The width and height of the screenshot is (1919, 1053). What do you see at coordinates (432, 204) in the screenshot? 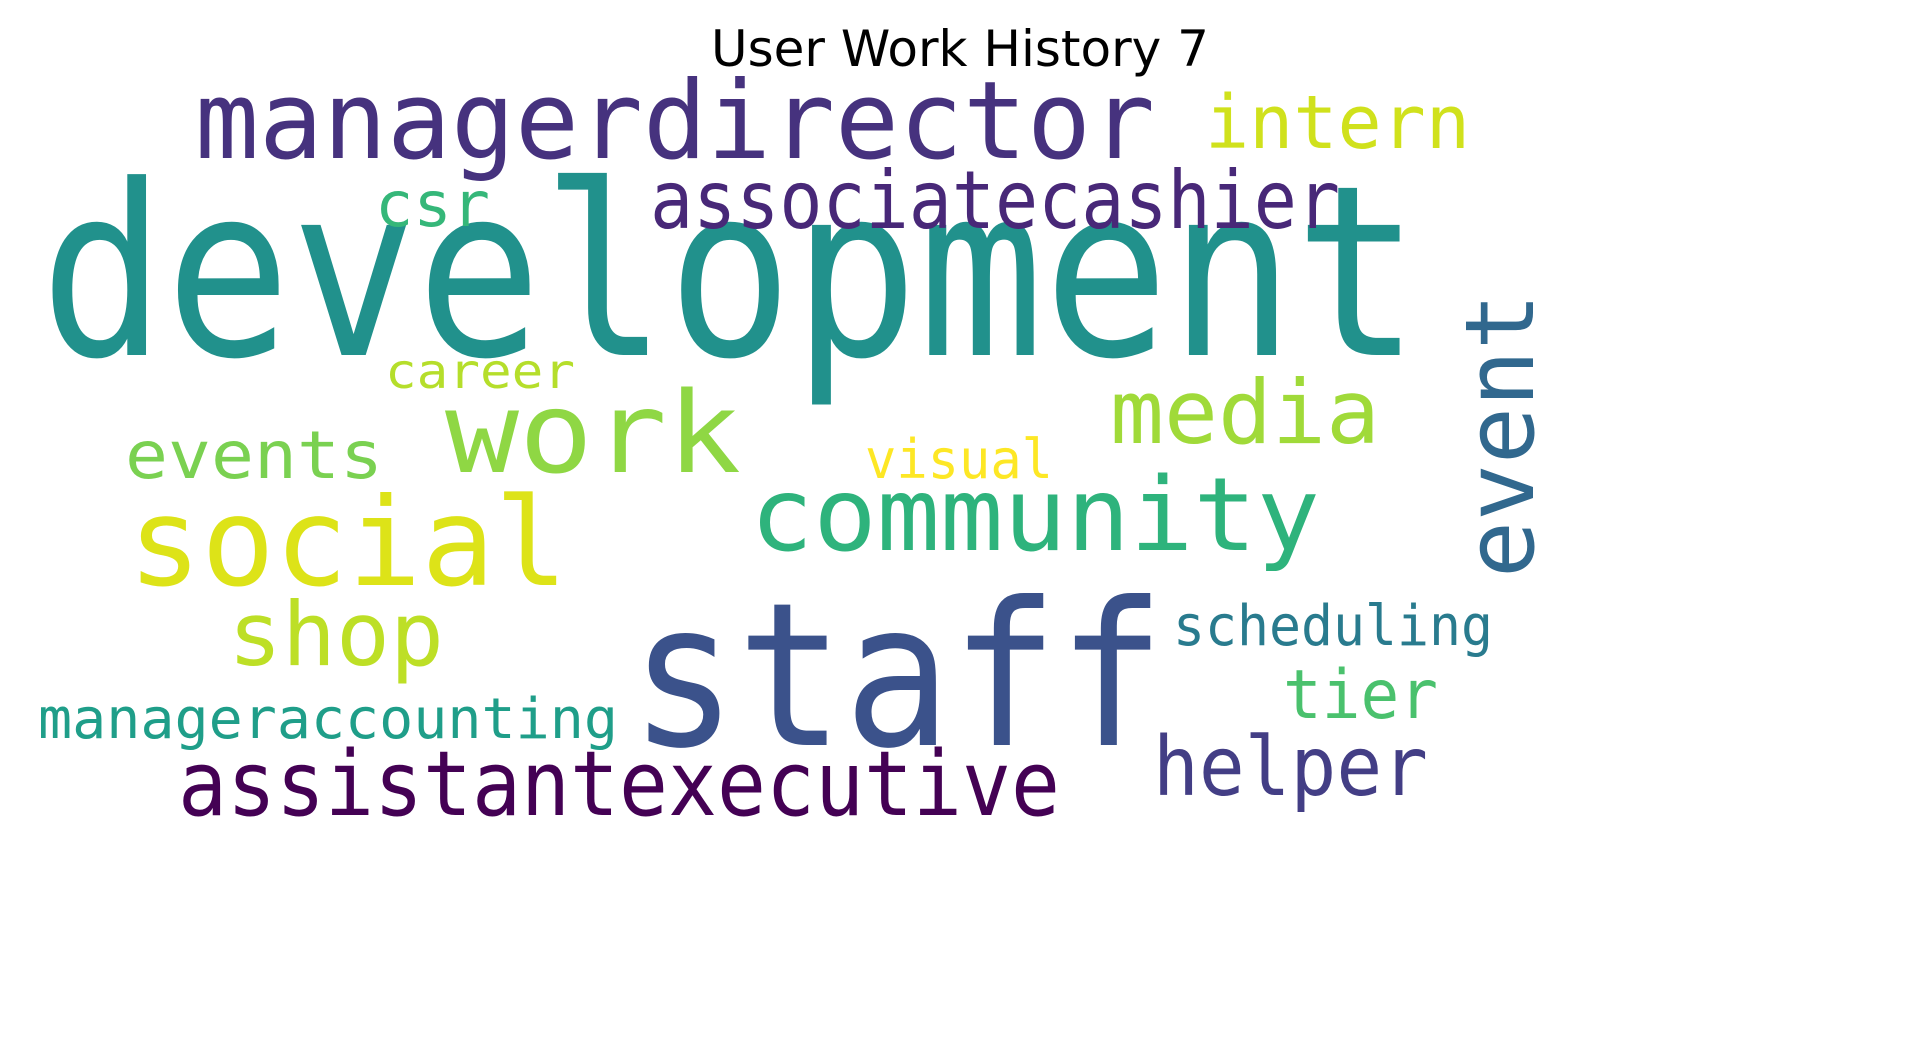
I see `word-csr: csr` at bounding box center [432, 204].